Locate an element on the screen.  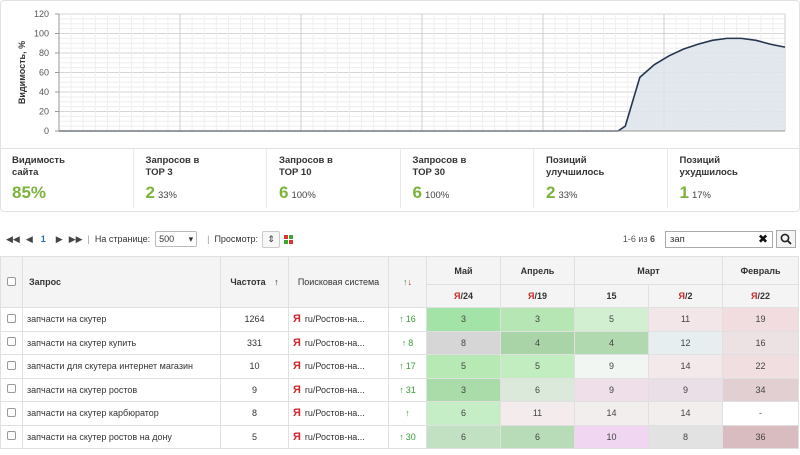
month-header: Апрель is located at coordinates (537, 270).